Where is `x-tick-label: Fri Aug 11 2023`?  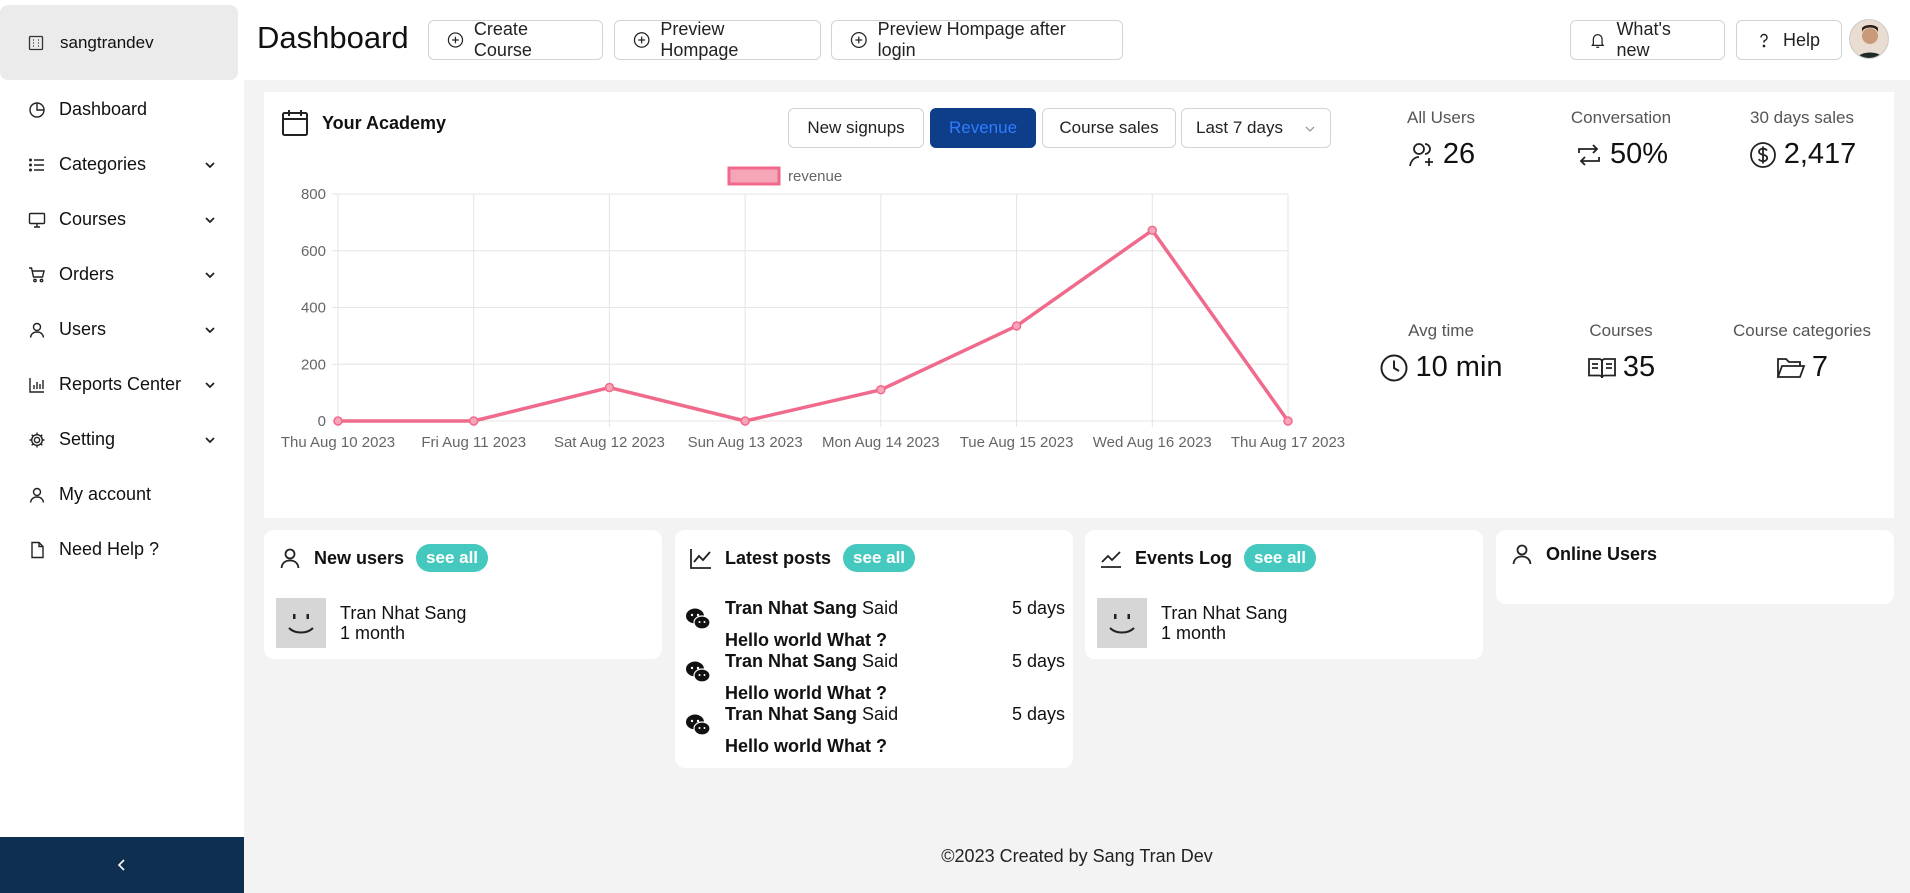
x-tick-label: Fri Aug 11 2023 is located at coordinates (473, 442).